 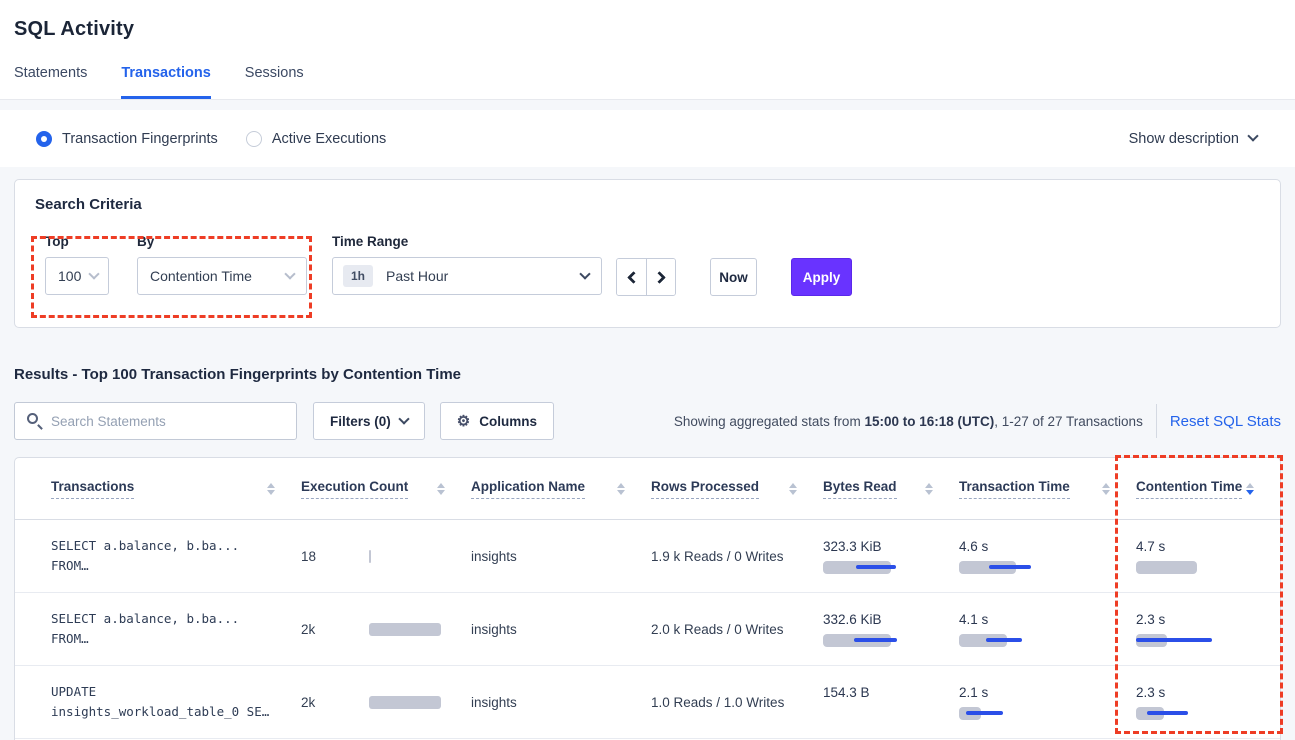 What do you see at coordinates (891, 629) in the screenshot?
I see `bytes-read-cell: 332.6 KiB` at bounding box center [891, 629].